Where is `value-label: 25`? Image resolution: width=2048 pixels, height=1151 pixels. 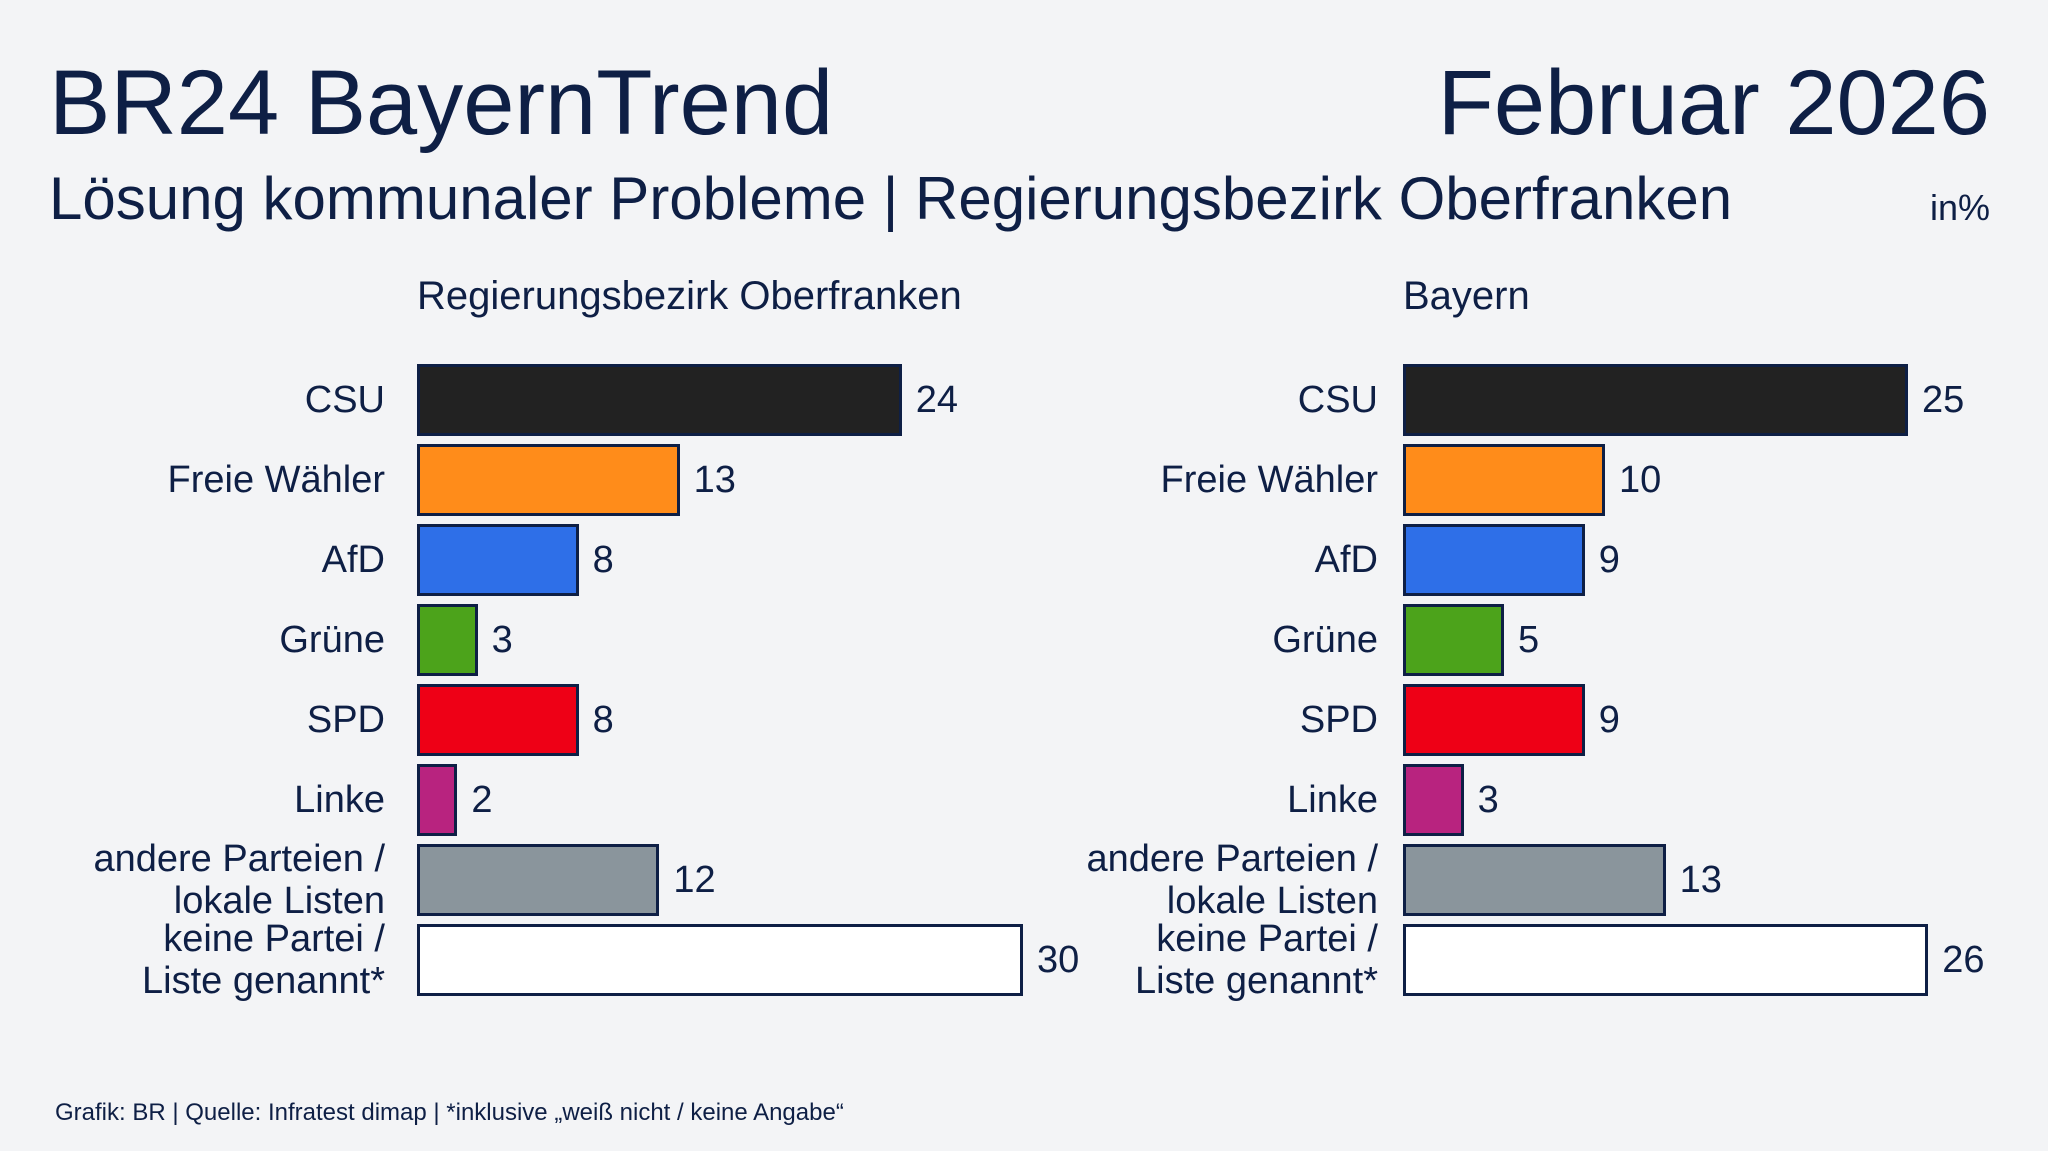
value-label: 25 is located at coordinates (1943, 400).